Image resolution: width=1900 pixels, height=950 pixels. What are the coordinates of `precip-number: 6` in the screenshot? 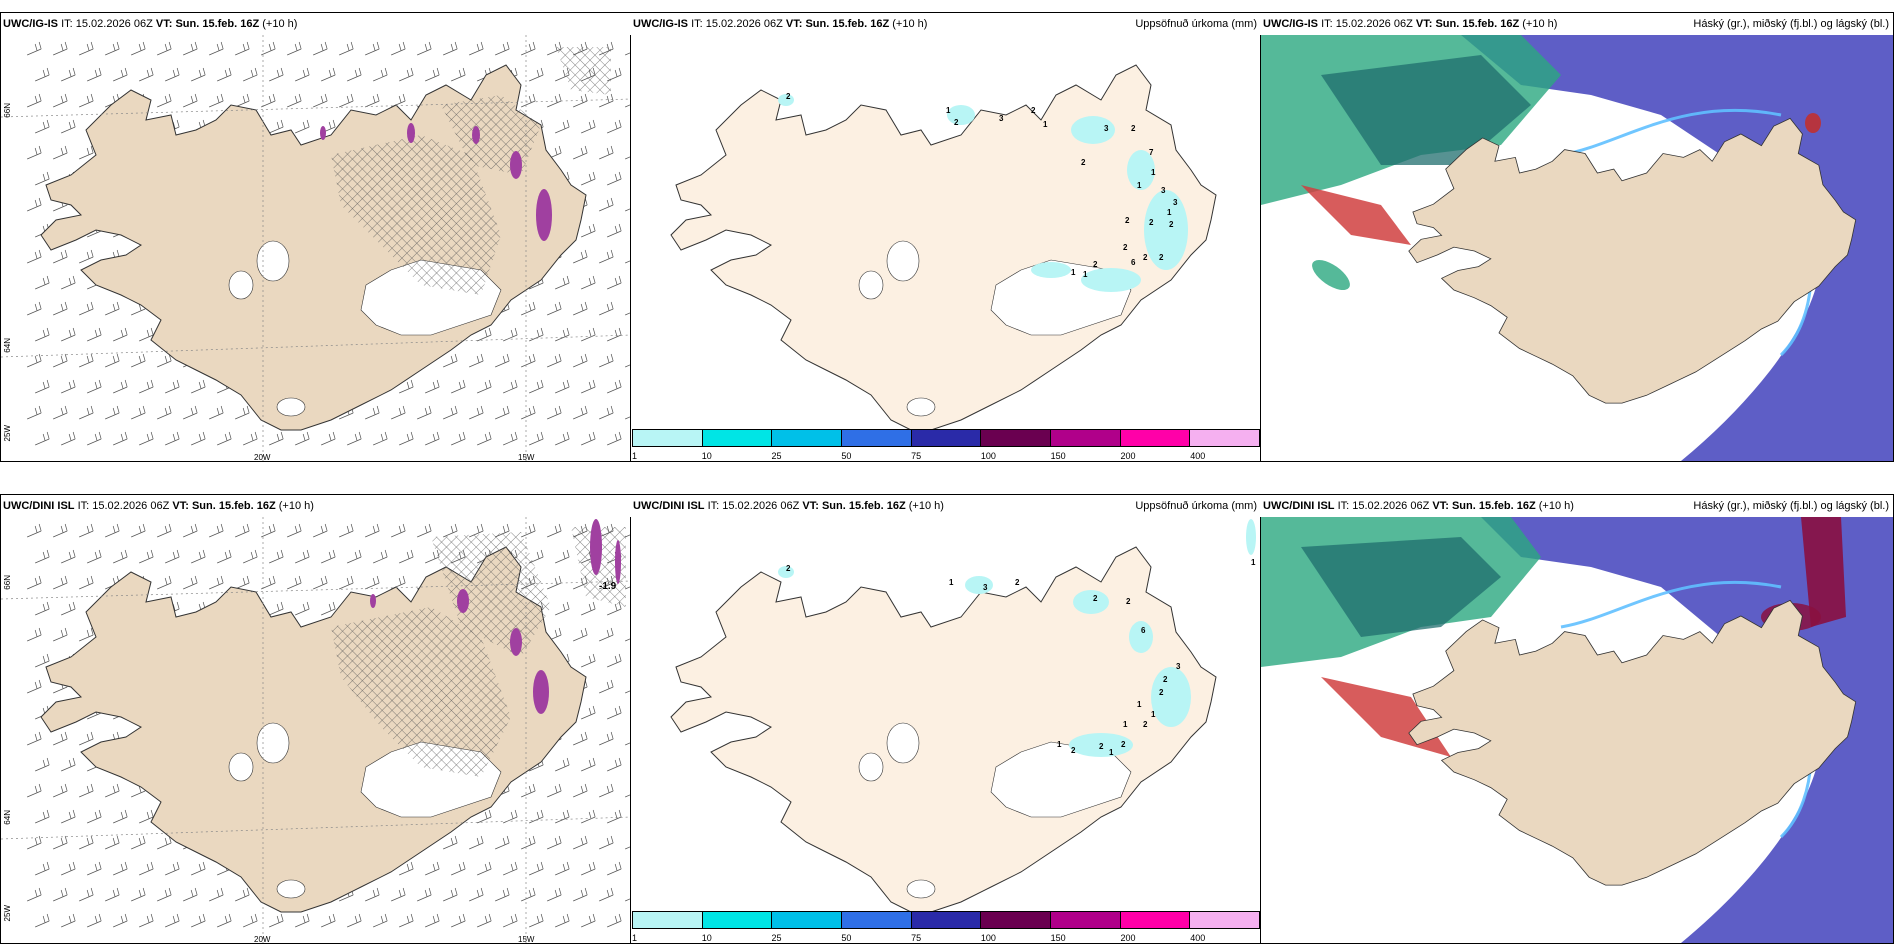 It's located at (1143, 630).